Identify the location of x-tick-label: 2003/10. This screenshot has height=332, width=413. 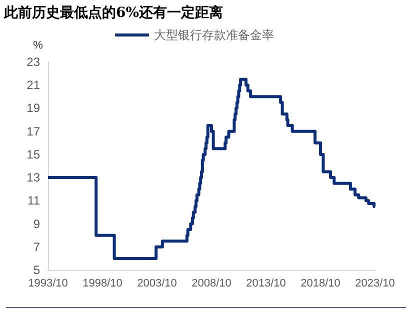
(157, 284).